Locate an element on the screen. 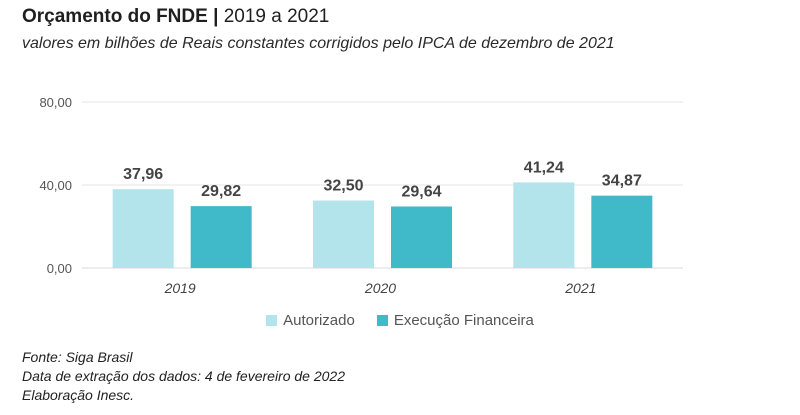 The height and width of the screenshot is (415, 800). title-bold: Orçamento do FNDE | is located at coordinates (120, 16).